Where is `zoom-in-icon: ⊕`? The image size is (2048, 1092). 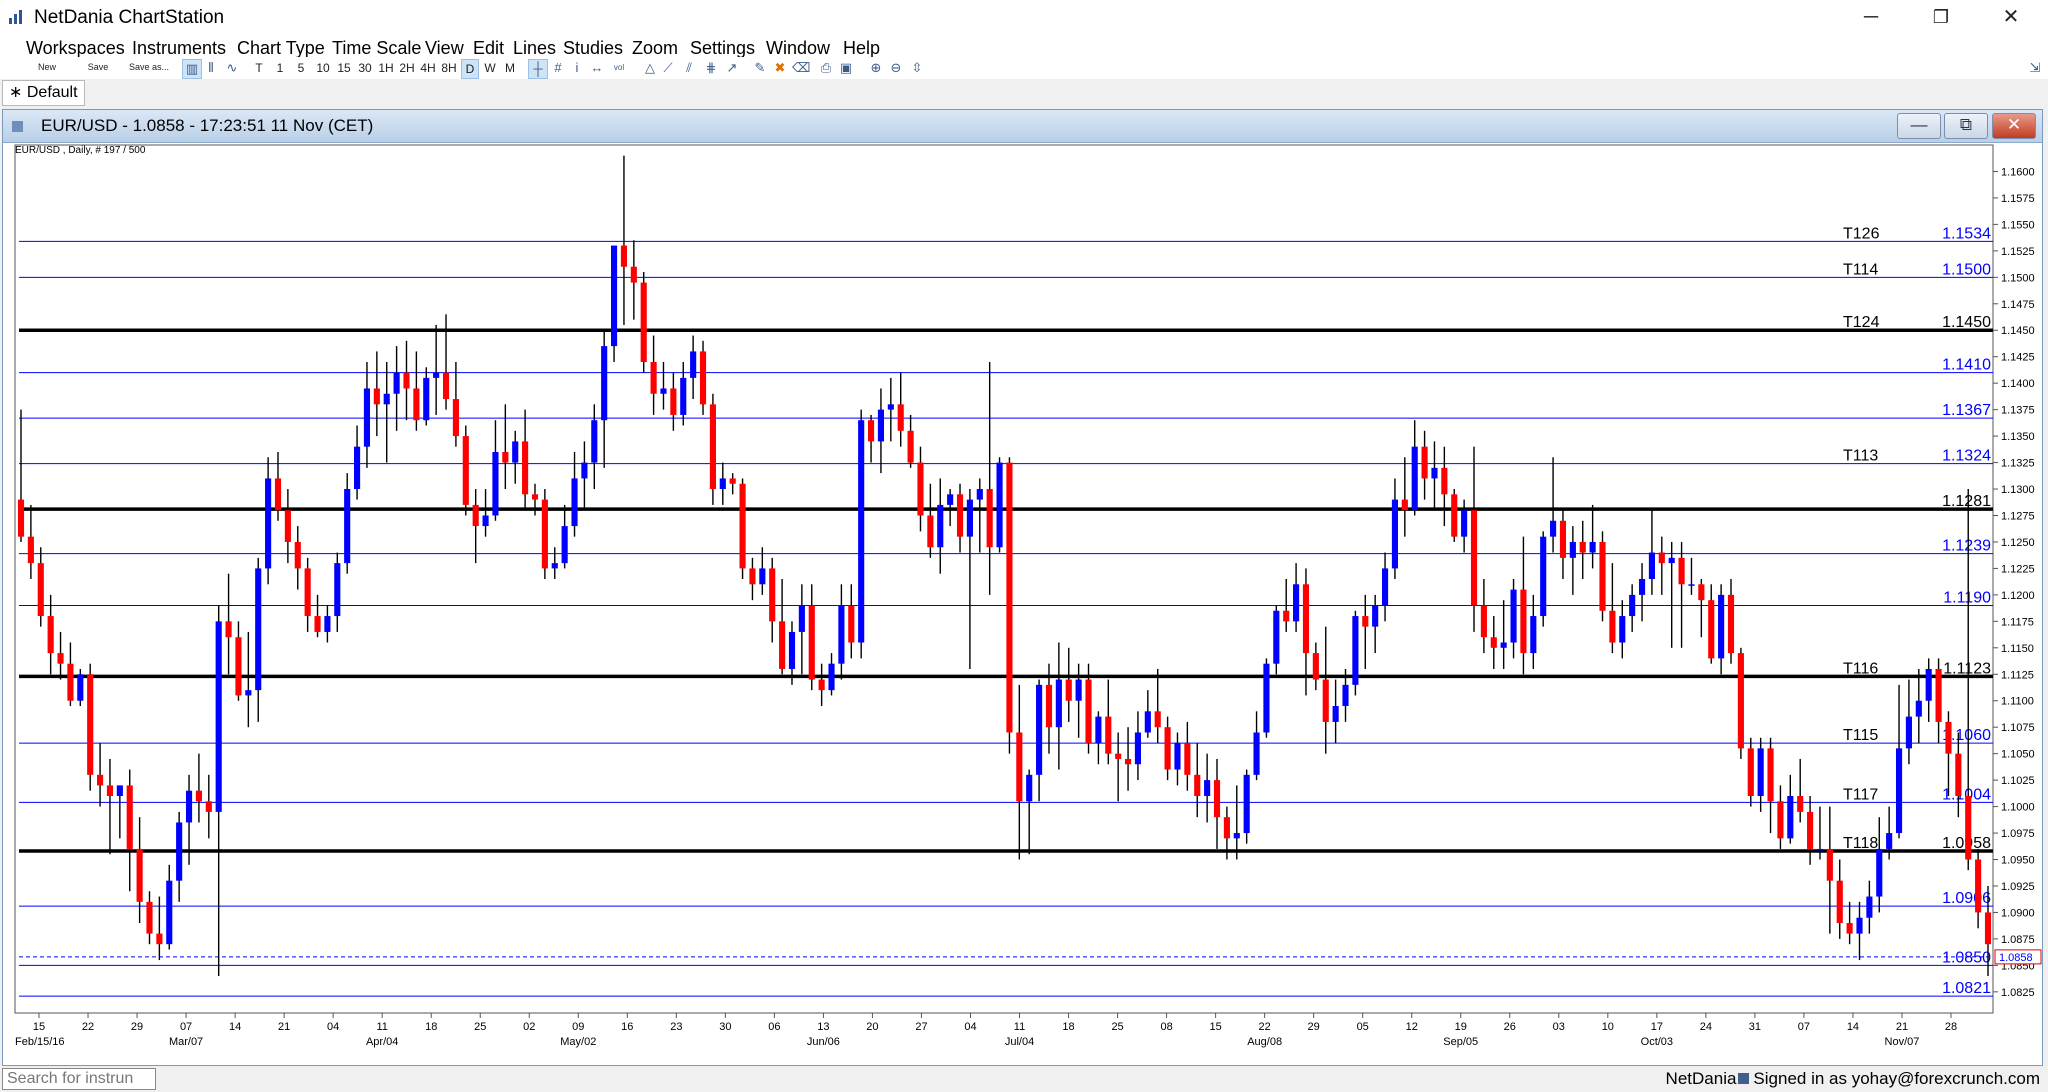
zoom-in-icon: ⊕ is located at coordinates (876, 67).